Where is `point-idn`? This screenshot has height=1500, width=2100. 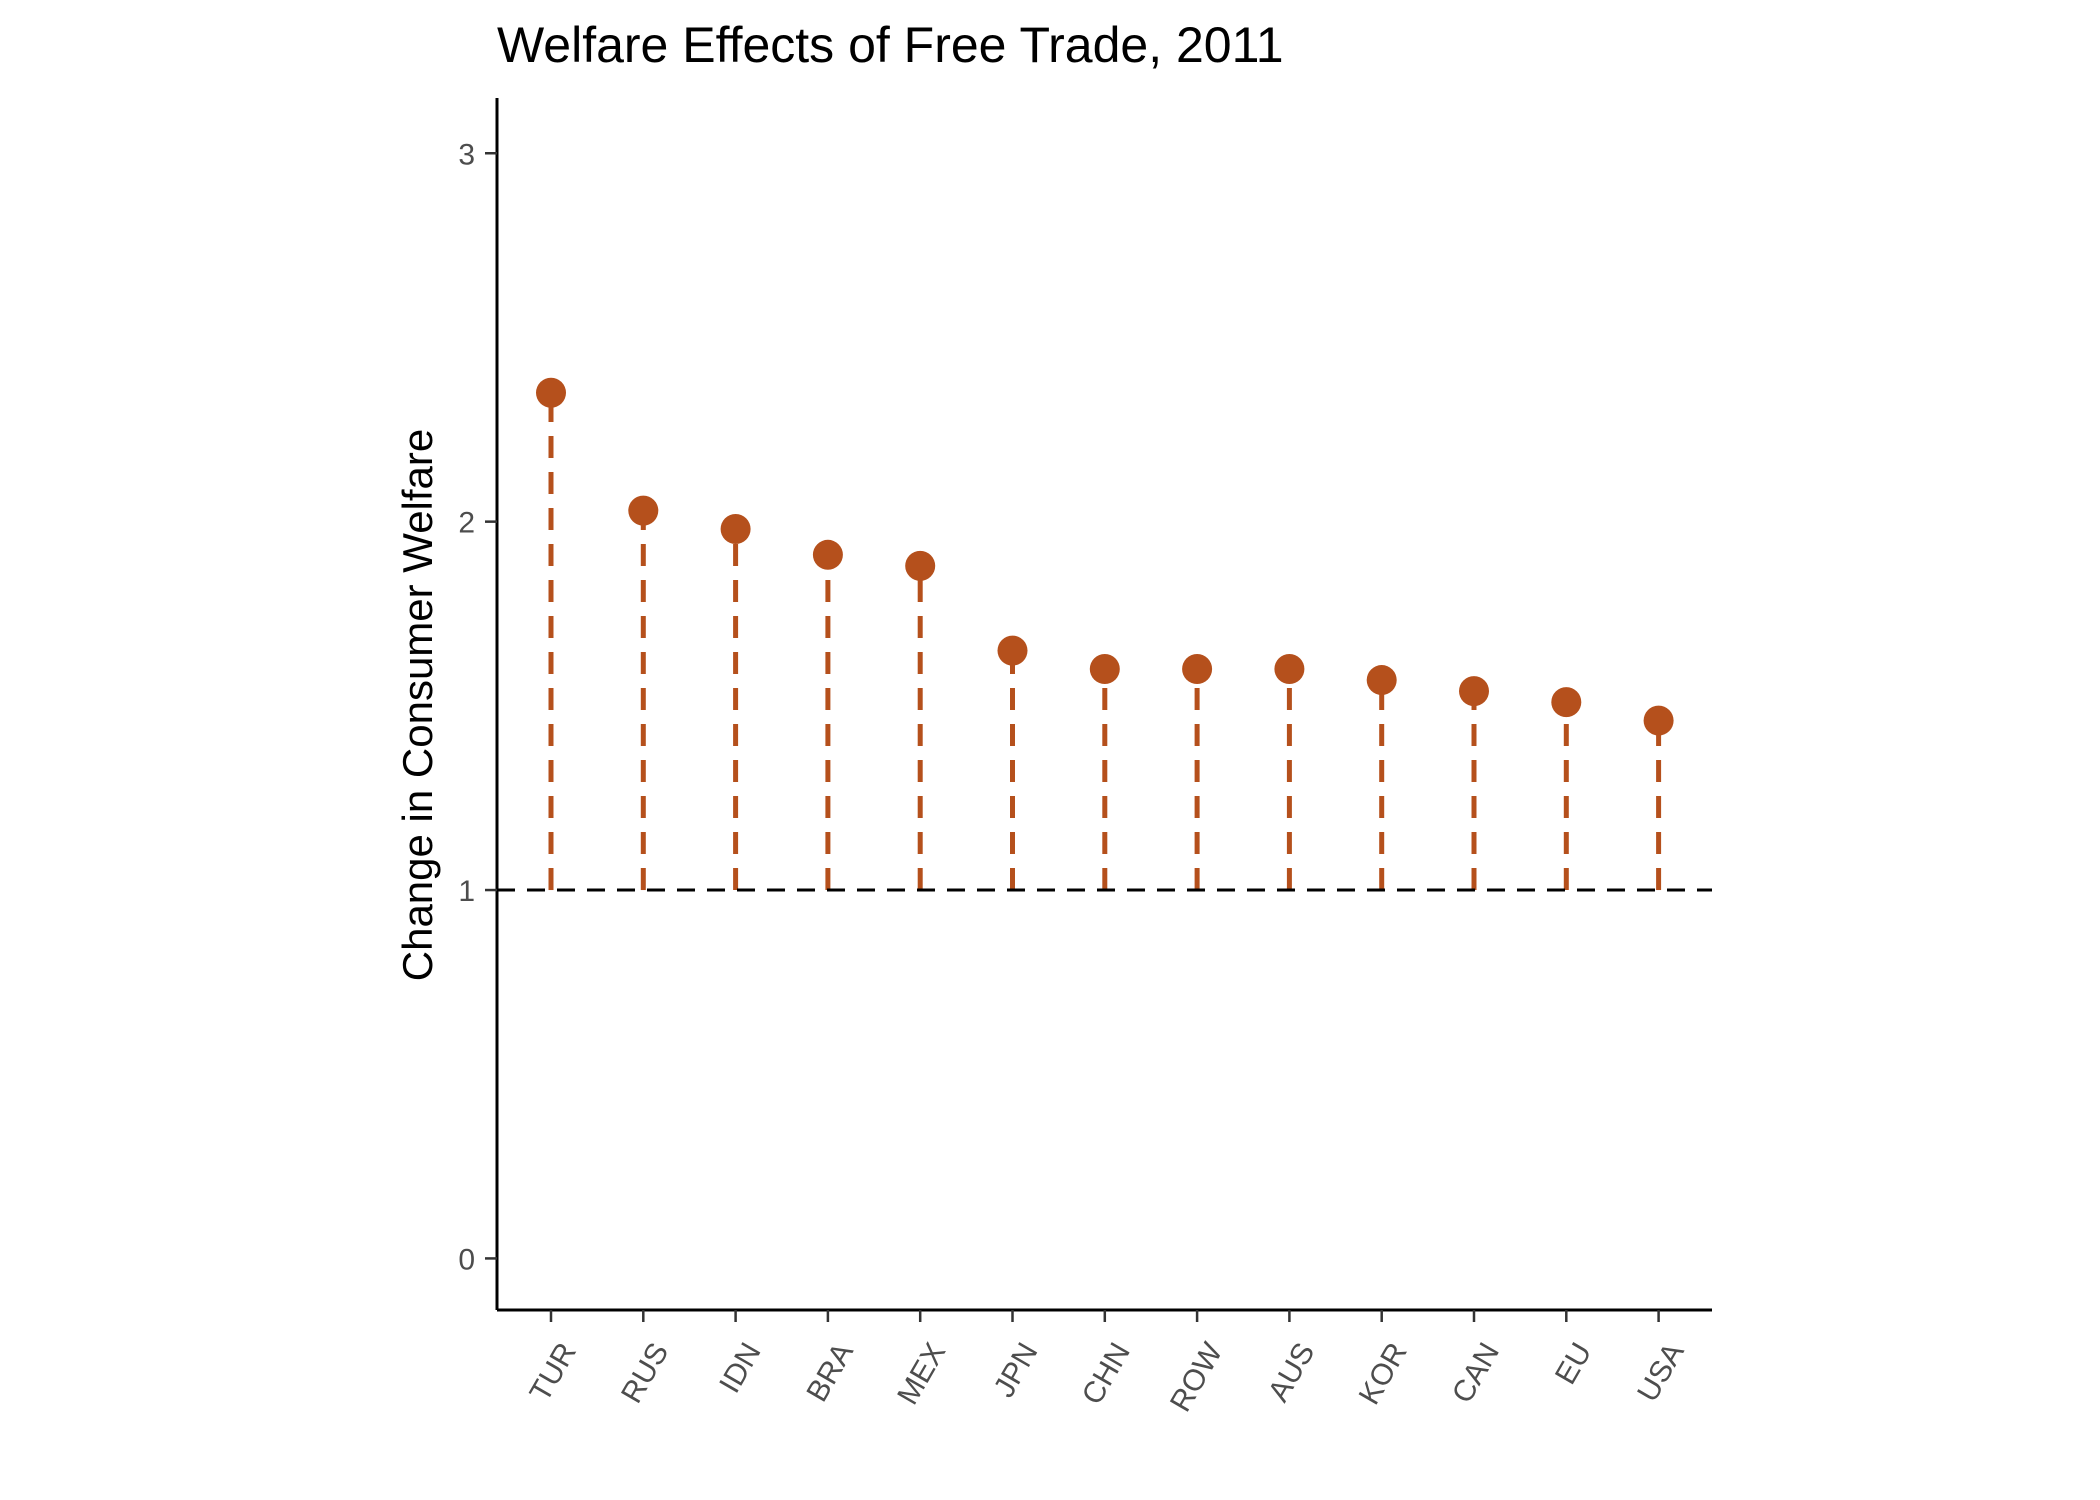 point-idn is located at coordinates (735, 529).